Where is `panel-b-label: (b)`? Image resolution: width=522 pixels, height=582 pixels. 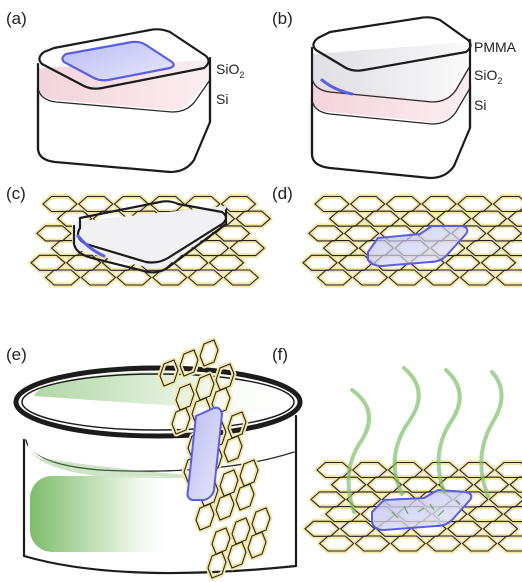 panel-b-label: (b) is located at coordinates (282, 18).